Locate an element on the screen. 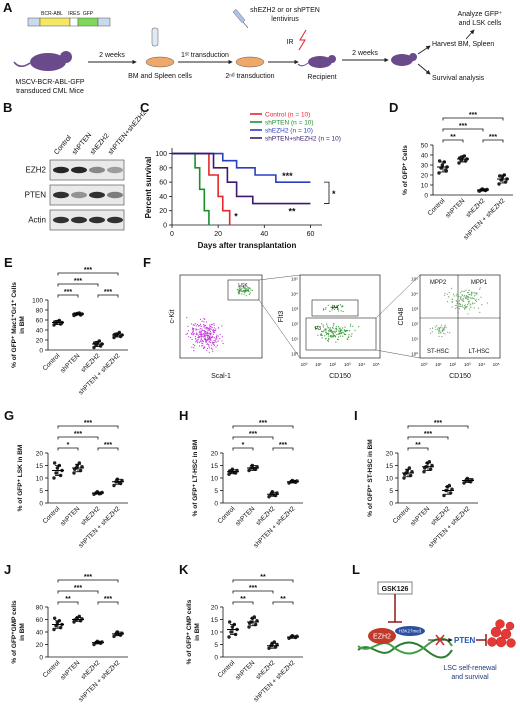 The image size is (520, 716). band is located at coordinates (97, 220).